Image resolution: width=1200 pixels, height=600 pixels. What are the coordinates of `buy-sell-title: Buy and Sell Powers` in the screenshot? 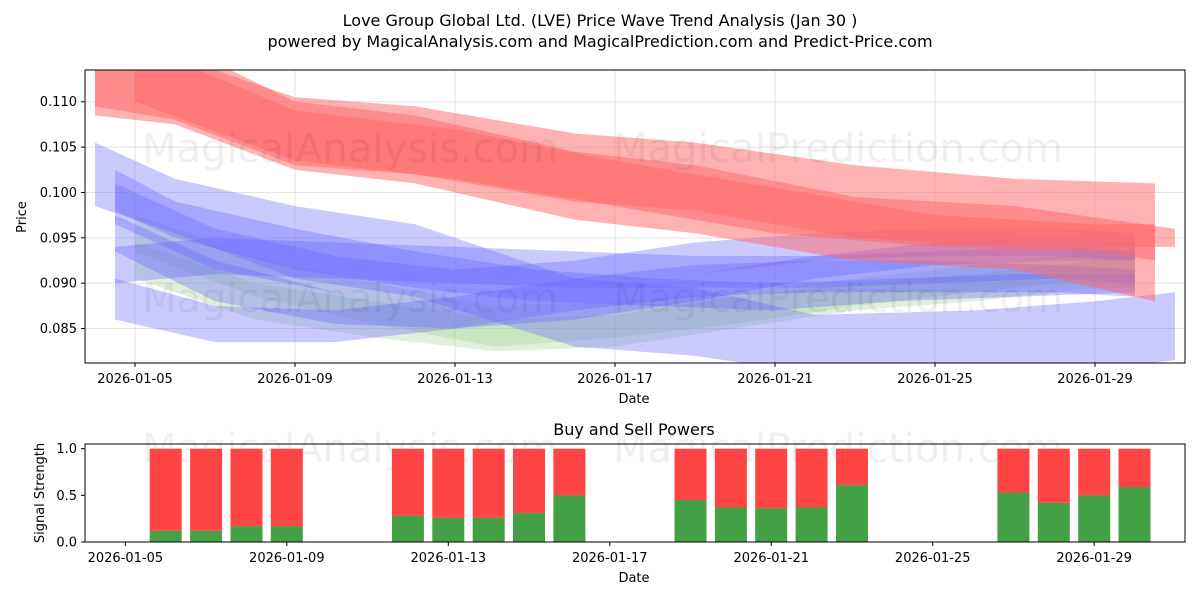 It's located at (634, 429).